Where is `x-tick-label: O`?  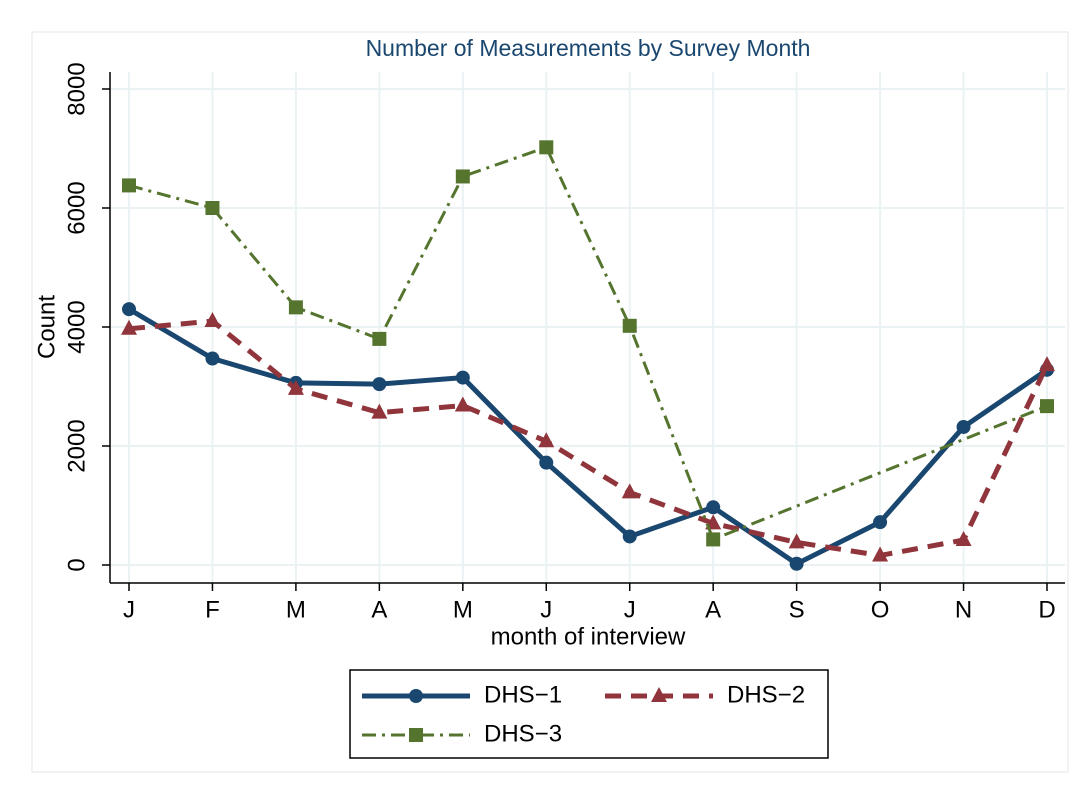
x-tick-label: O is located at coordinates (880, 609).